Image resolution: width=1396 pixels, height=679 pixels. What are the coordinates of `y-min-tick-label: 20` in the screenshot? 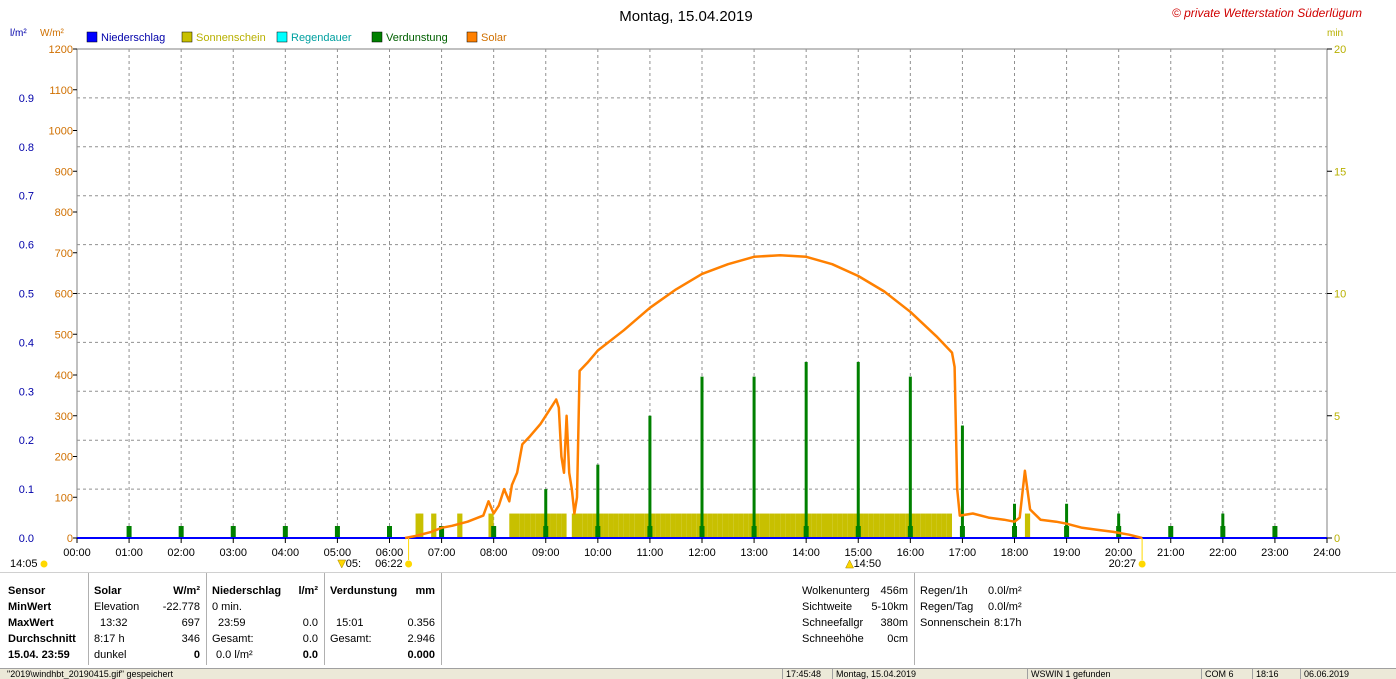 It's located at (1340, 50).